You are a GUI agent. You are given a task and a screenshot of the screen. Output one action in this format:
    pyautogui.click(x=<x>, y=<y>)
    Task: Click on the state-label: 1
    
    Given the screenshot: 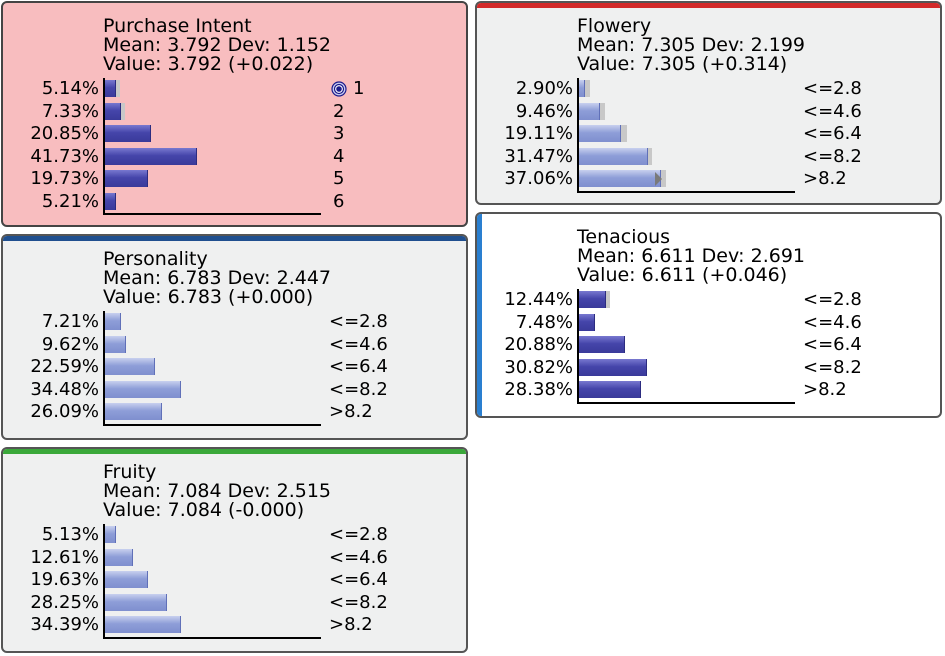 What is the action you would take?
    pyautogui.click(x=359, y=88)
    